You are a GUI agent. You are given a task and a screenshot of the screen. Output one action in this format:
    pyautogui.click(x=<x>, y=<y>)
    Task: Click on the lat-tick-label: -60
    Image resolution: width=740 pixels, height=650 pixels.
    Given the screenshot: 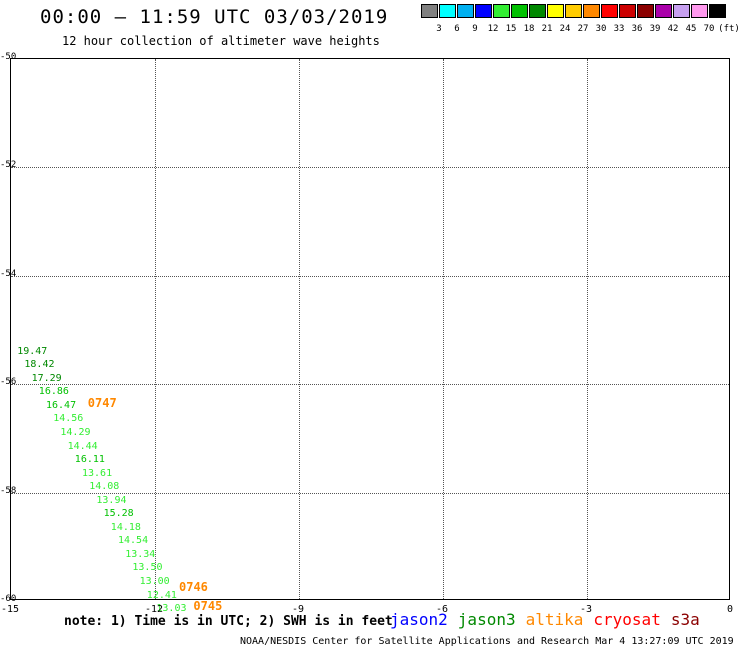 What is the action you would take?
    pyautogui.click(x=8, y=599)
    